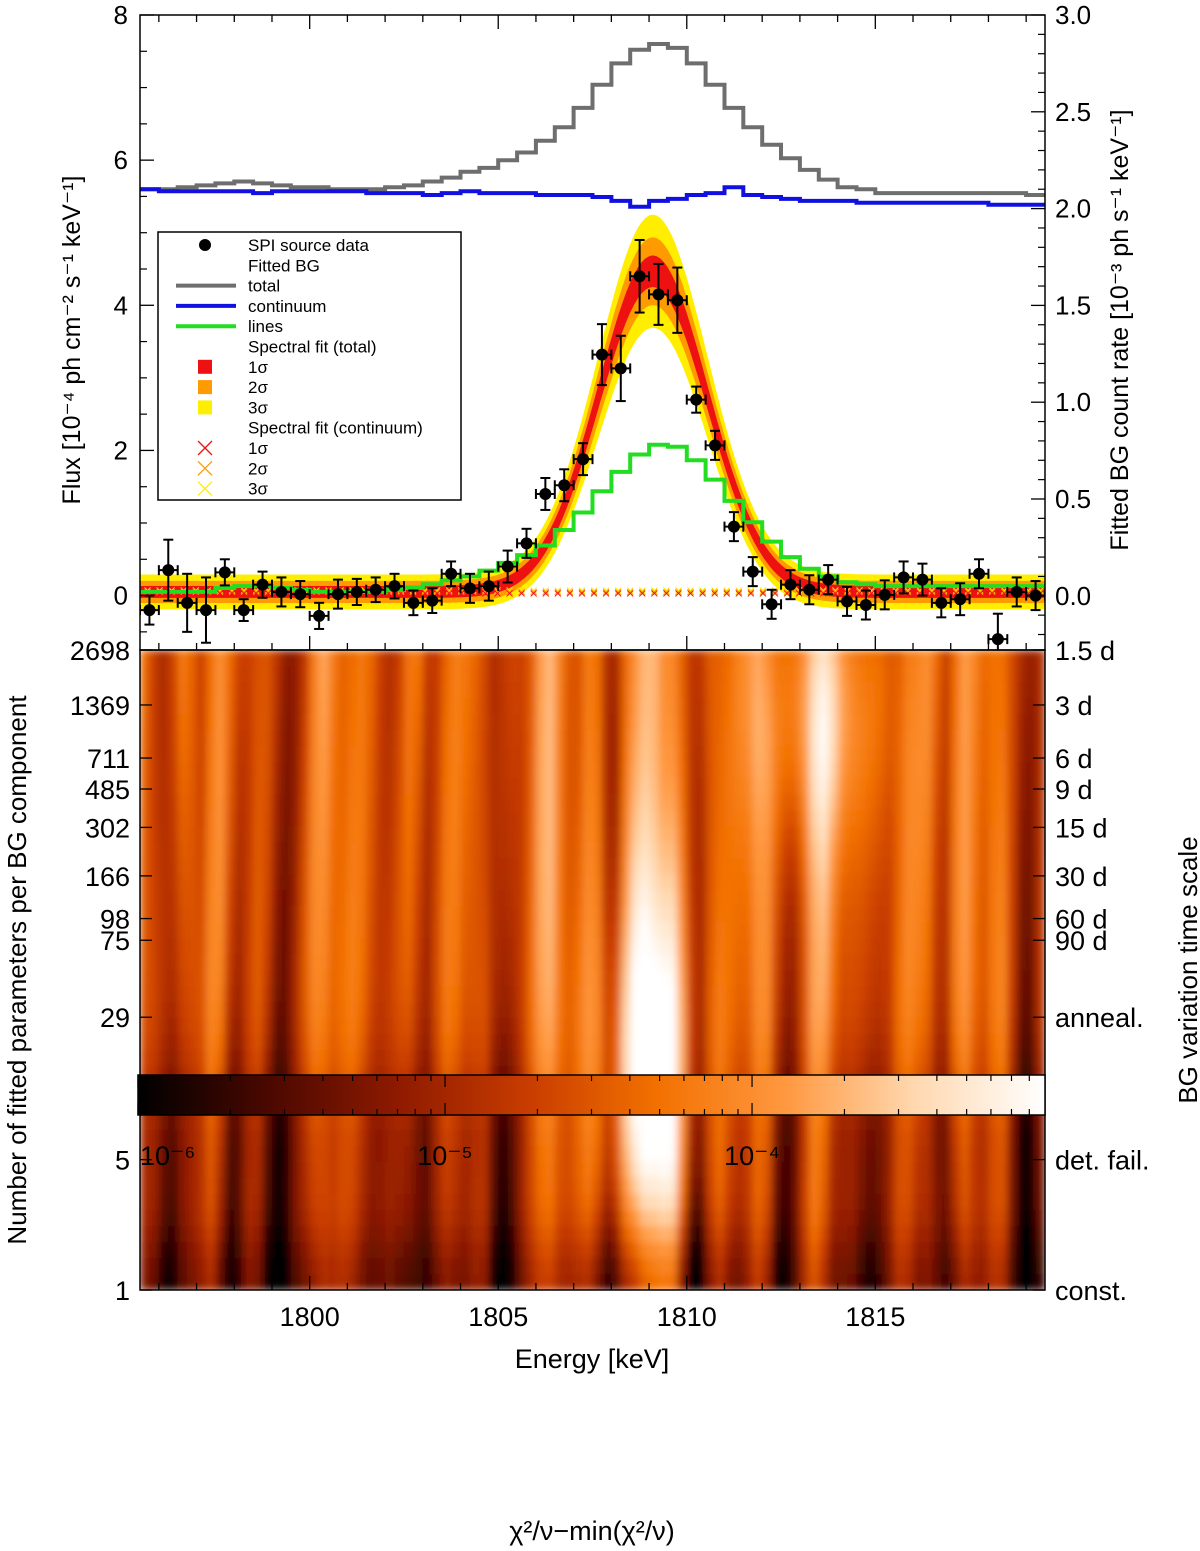 Image resolution: width=1200 pixels, height=1551 pixels. I want to click on energy-tick-label: 1805, so click(498, 1317).